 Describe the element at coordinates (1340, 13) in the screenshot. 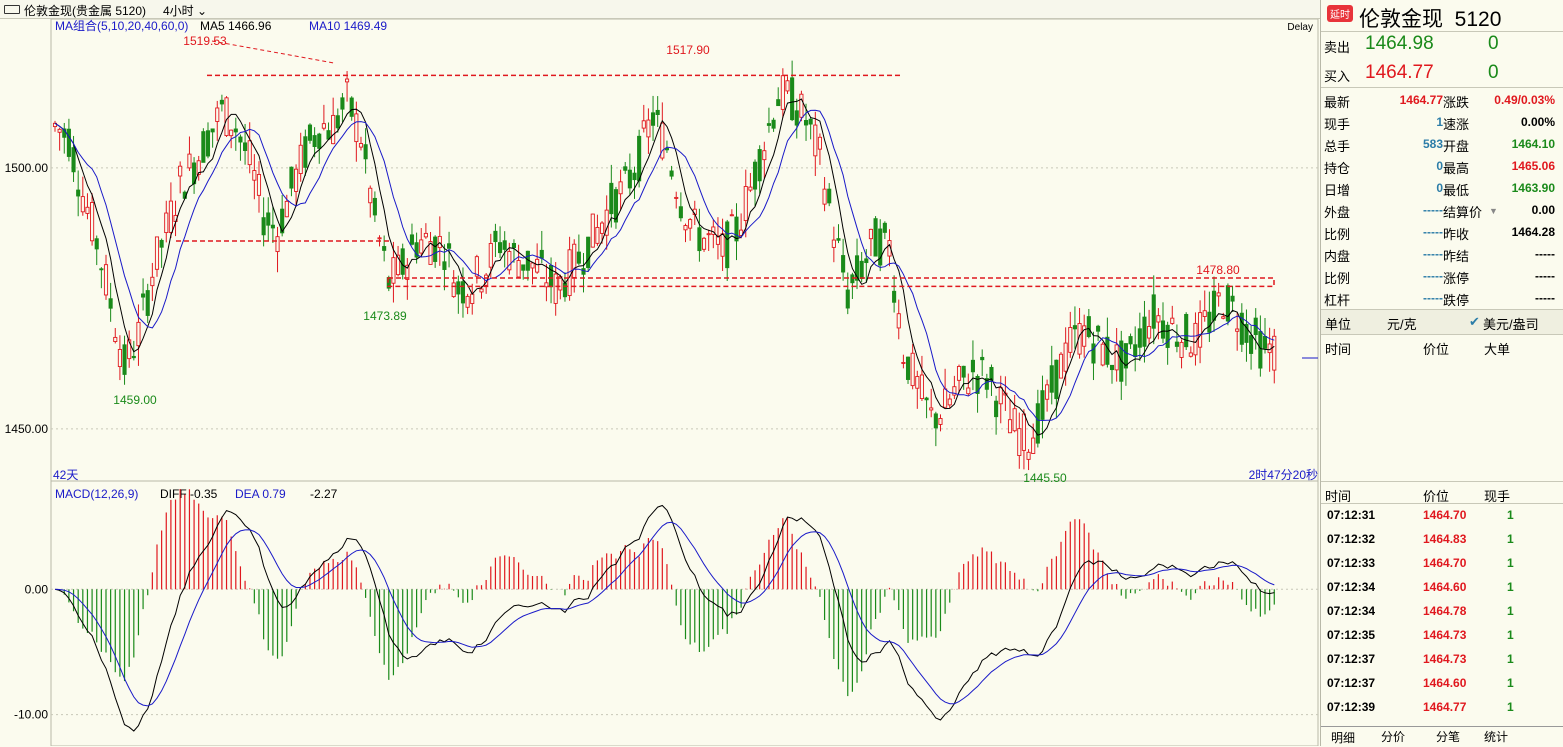

I see `delay-badge: 延时` at that location.